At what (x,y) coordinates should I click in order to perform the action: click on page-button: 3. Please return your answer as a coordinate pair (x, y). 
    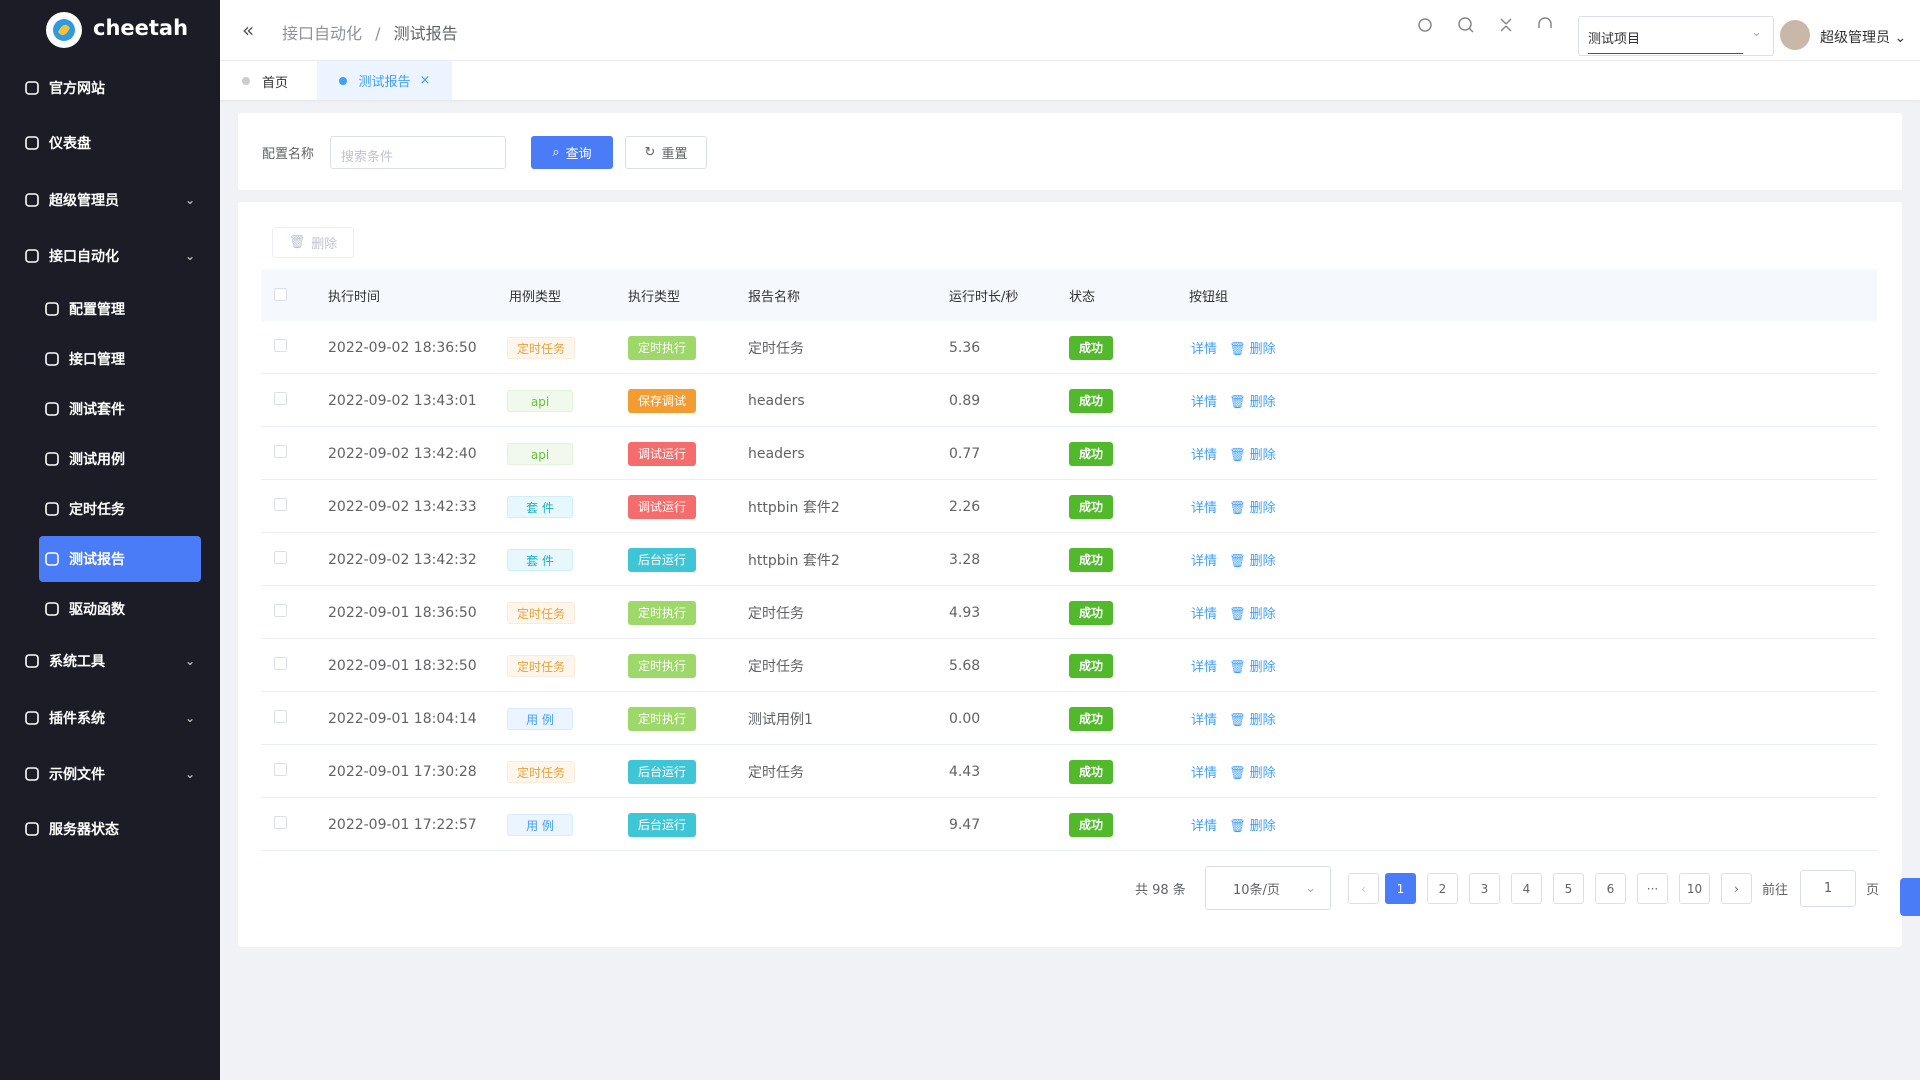
    Looking at the image, I should click on (1484, 888).